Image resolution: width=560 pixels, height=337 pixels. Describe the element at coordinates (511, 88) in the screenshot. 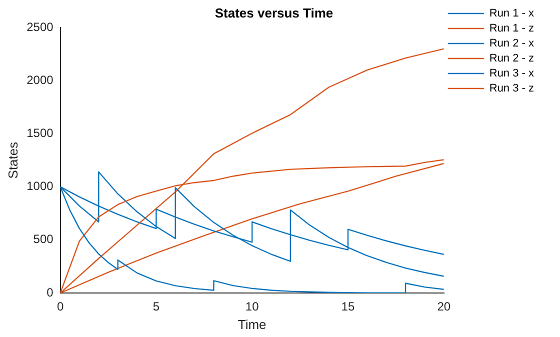

I see `legend-label: Run 3 - z` at that location.